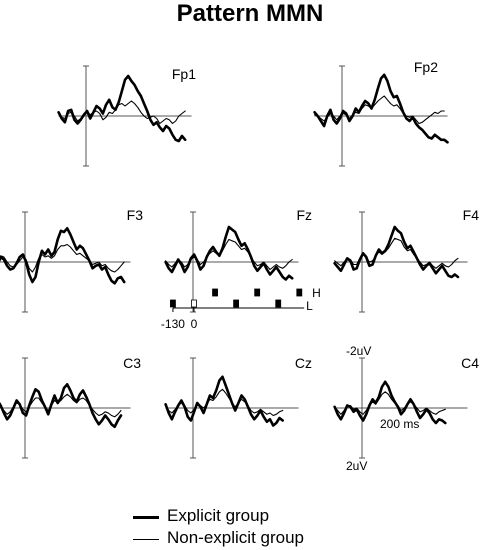  Describe the element at coordinates (303, 363) in the screenshot. I see `electrode-label-cz: Cz` at that location.